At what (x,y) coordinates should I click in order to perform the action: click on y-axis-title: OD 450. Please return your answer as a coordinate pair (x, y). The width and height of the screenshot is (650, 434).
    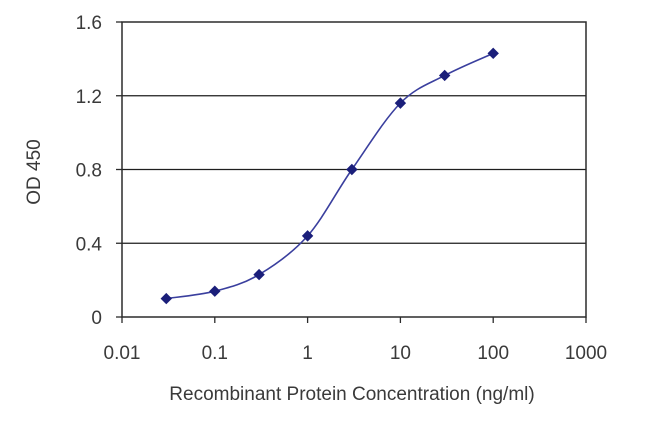
    Looking at the image, I should click on (34, 171).